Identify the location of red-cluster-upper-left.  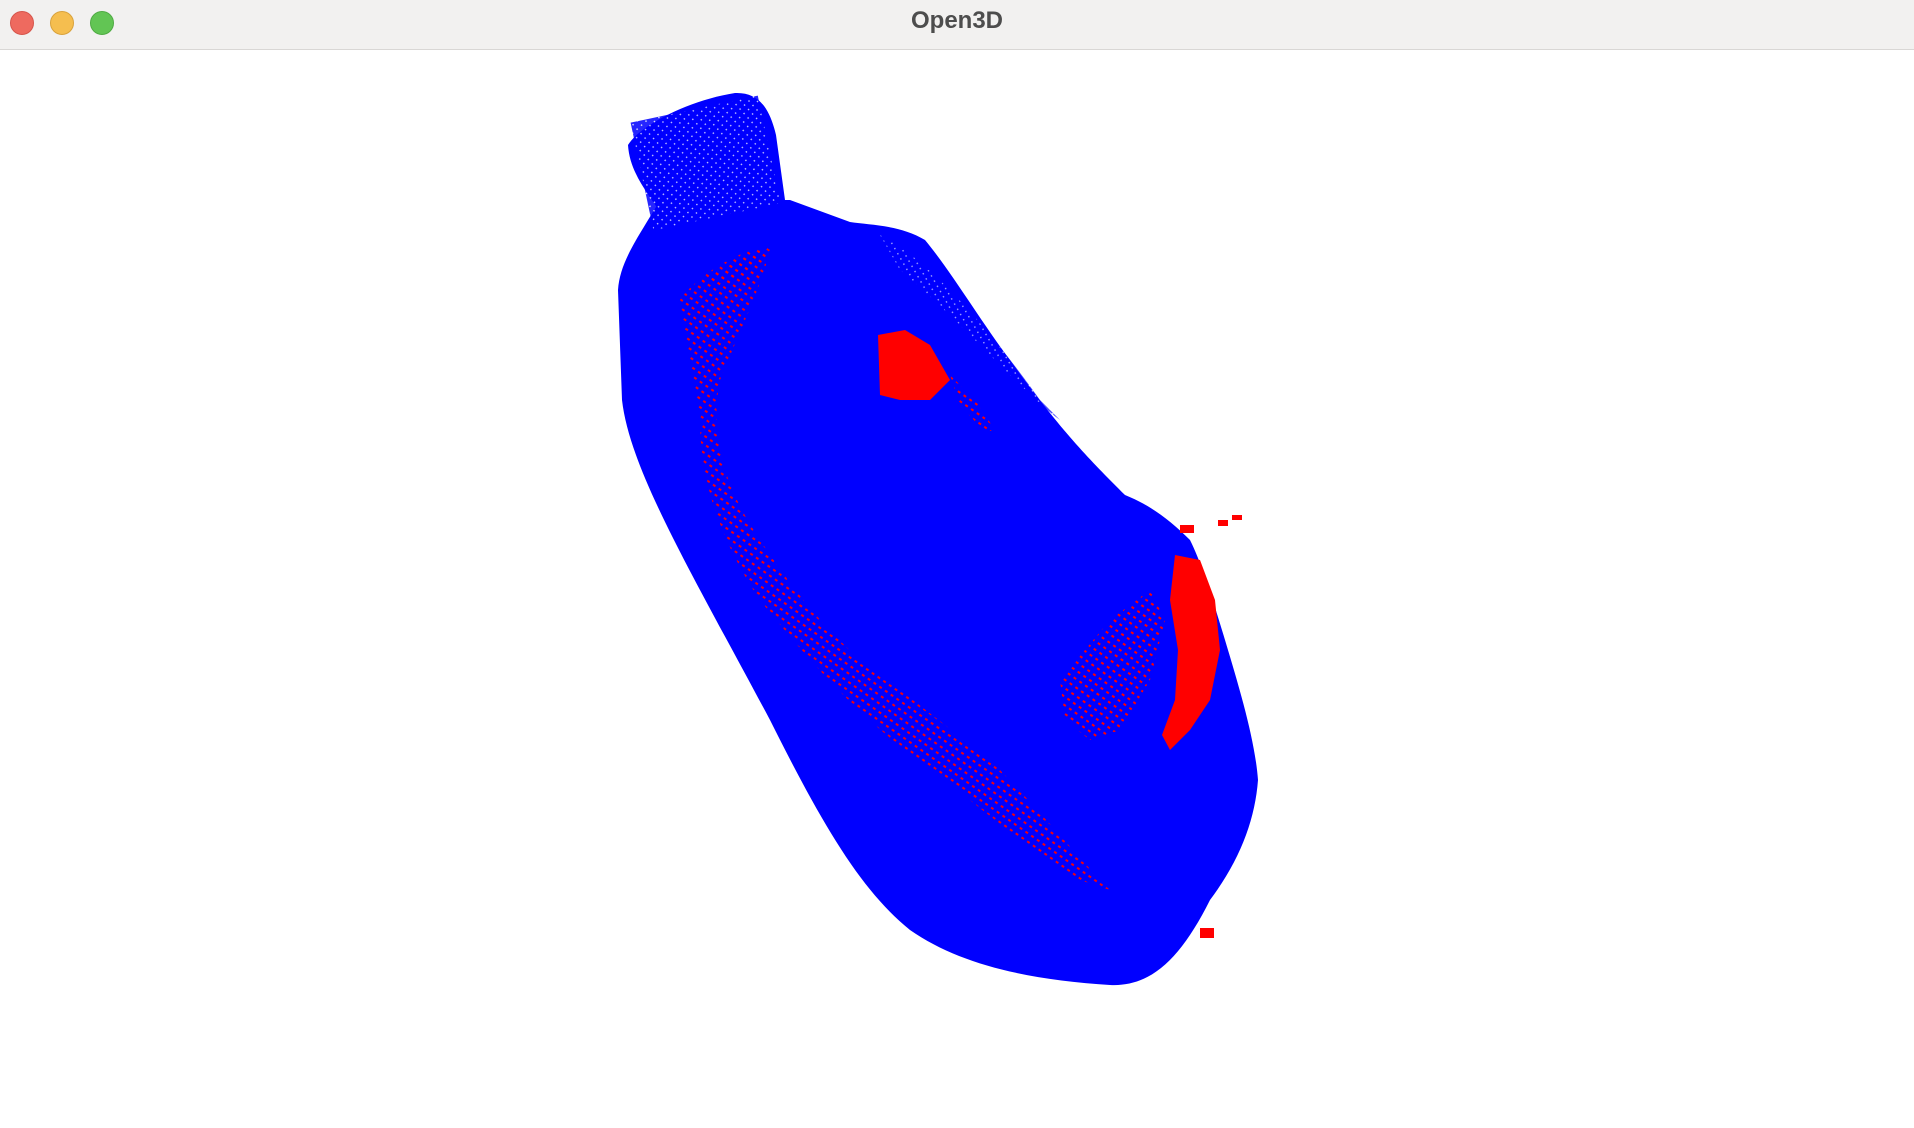
(735, 265).